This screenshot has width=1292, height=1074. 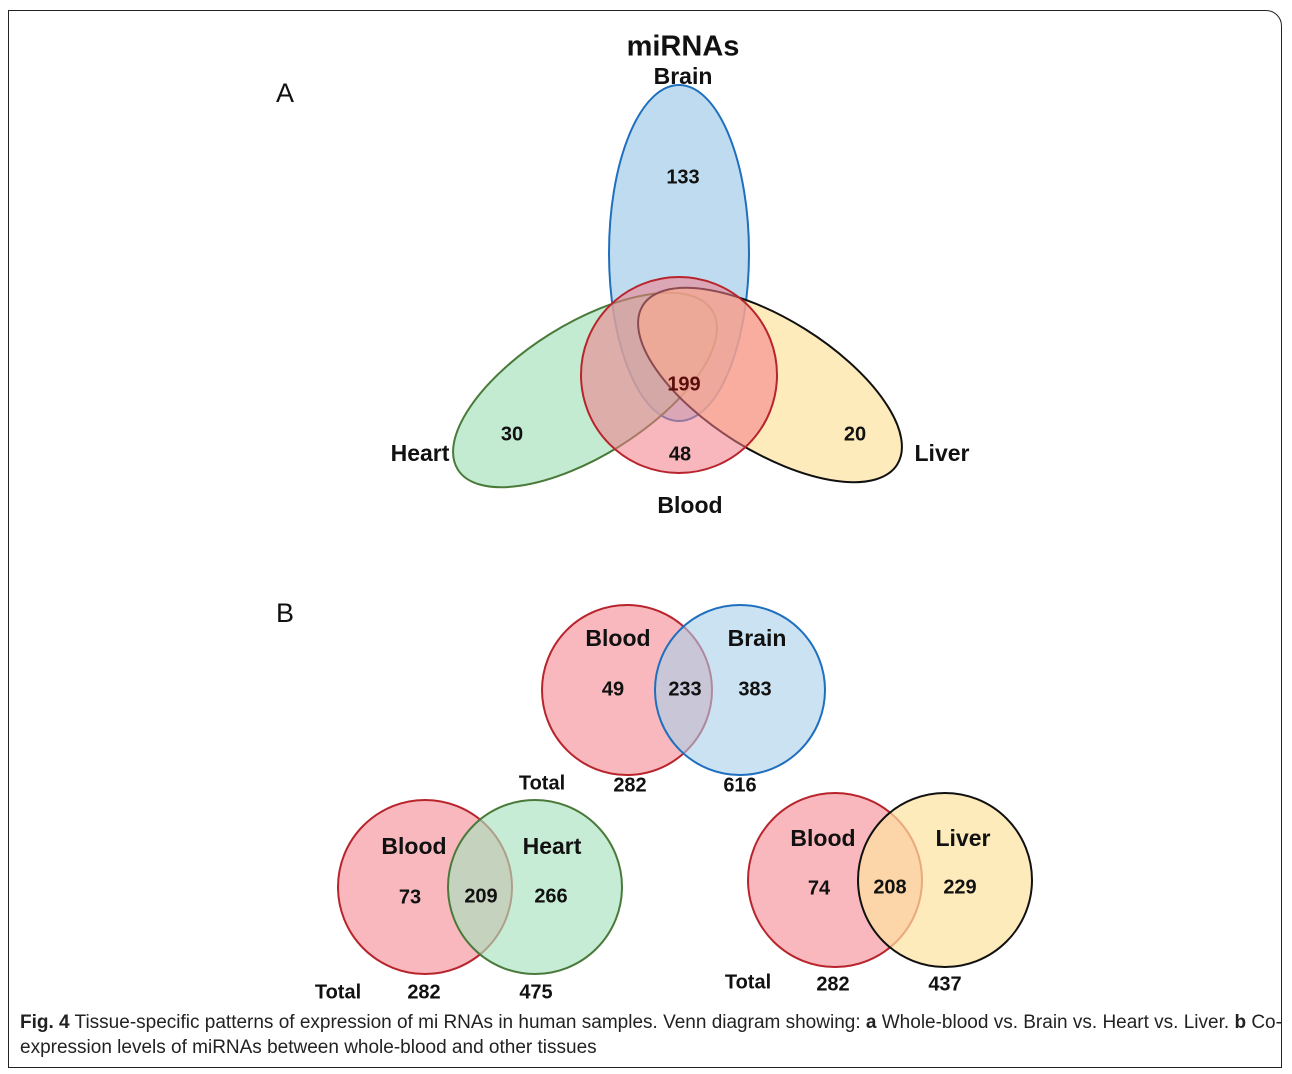 I want to click on caption-key: a, so click(x=871, y=1022).